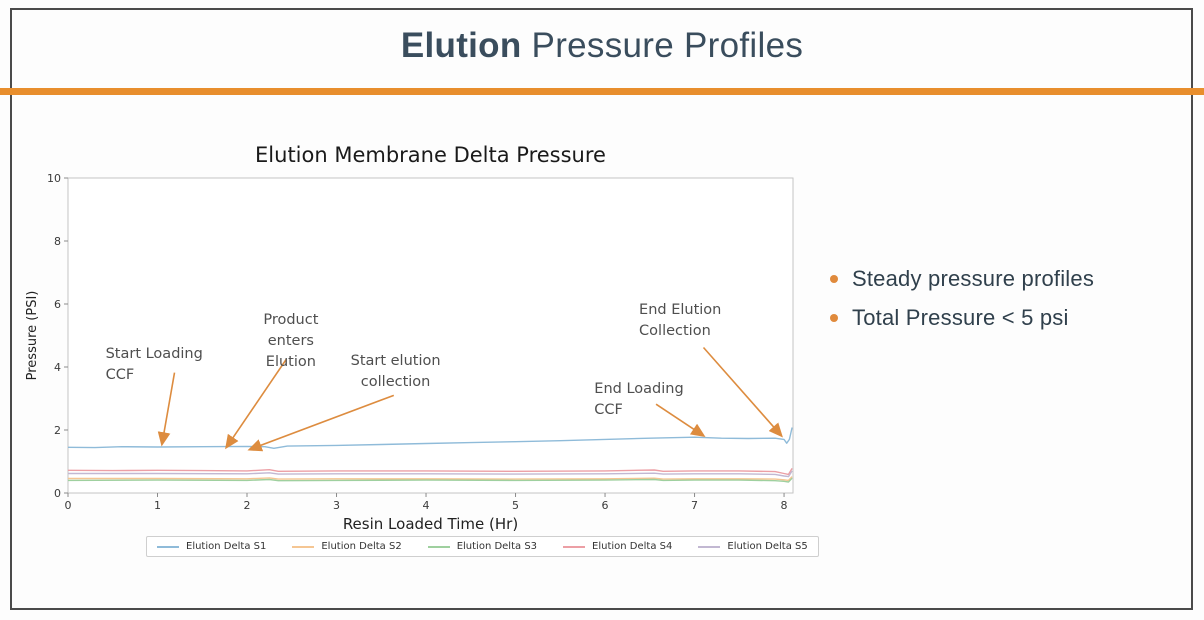 The height and width of the screenshot is (620, 1204). What do you see at coordinates (157, 505) in the screenshot?
I see `x-tick-label: 1` at bounding box center [157, 505].